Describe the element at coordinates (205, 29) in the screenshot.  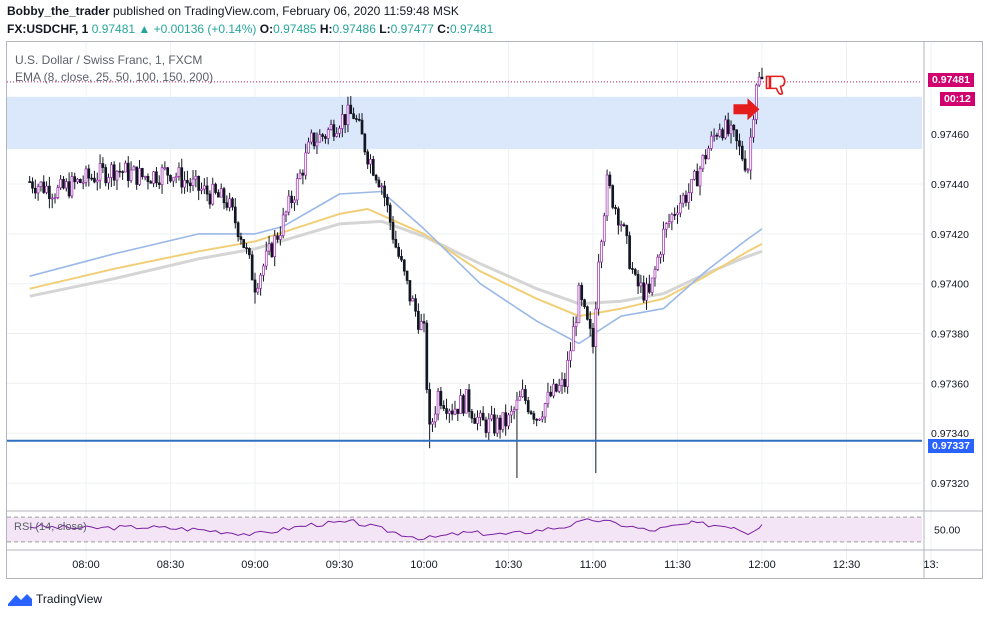
I see `change-value: +0.00136 (+0.14%)` at that location.